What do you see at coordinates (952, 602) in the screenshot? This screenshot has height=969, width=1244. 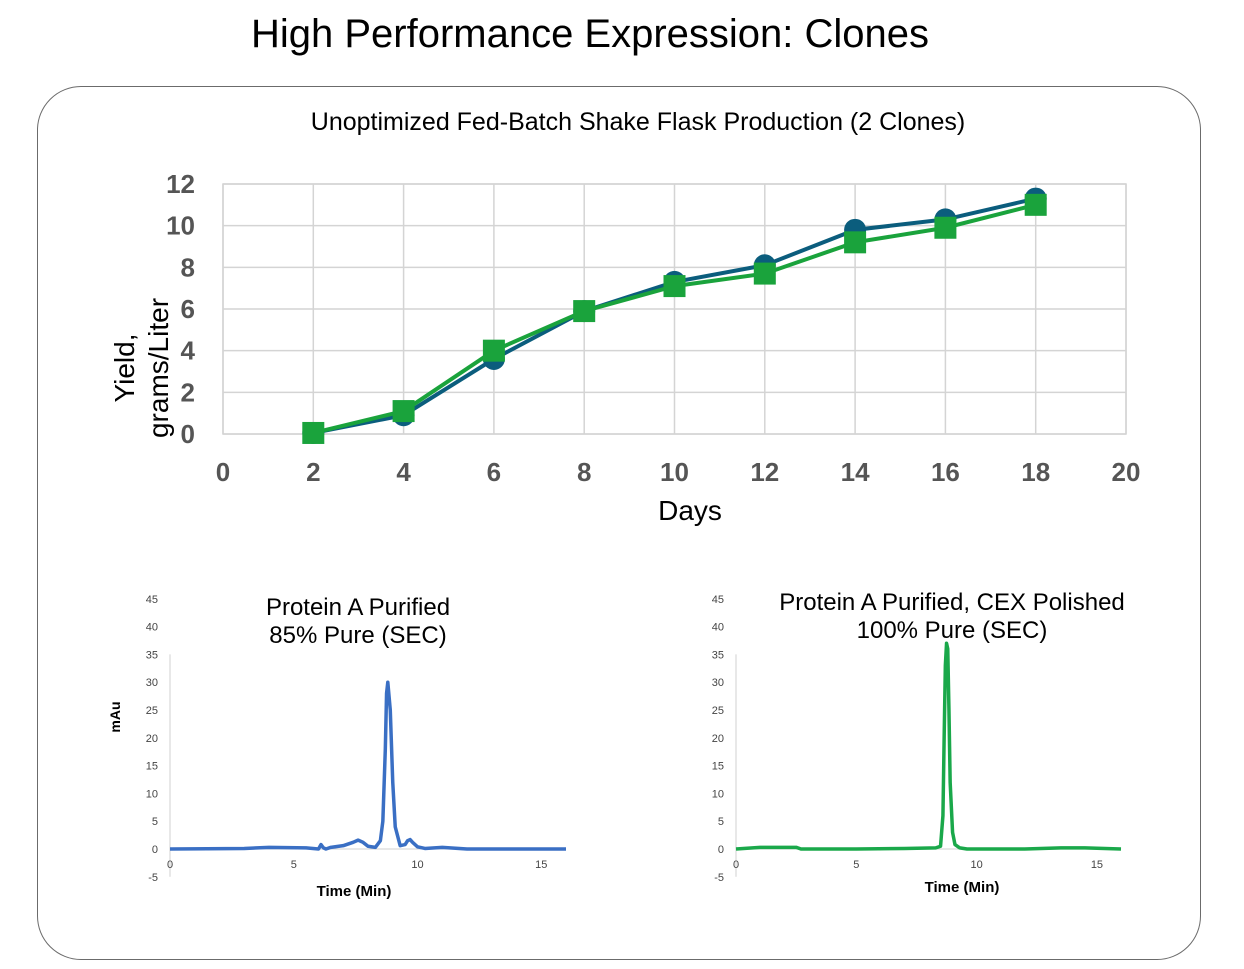 I see `s2-title-line-1: Protein A Purified, CEX Polished` at bounding box center [952, 602].